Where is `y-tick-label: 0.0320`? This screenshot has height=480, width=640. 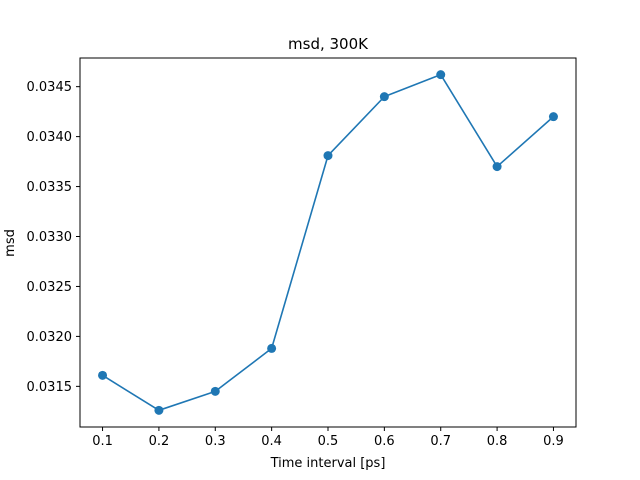 y-tick-label: 0.0320 is located at coordinates (50, 337).